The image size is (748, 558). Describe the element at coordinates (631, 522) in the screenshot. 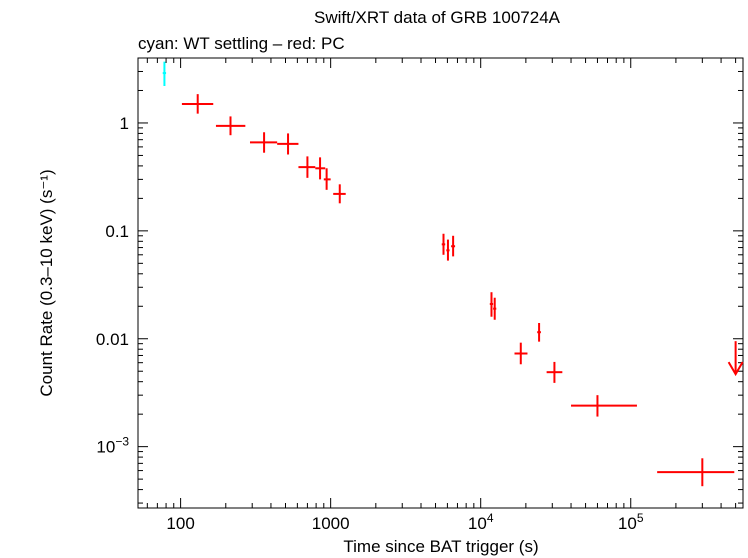

I see `x-tick-label: 10⁵` at that location.